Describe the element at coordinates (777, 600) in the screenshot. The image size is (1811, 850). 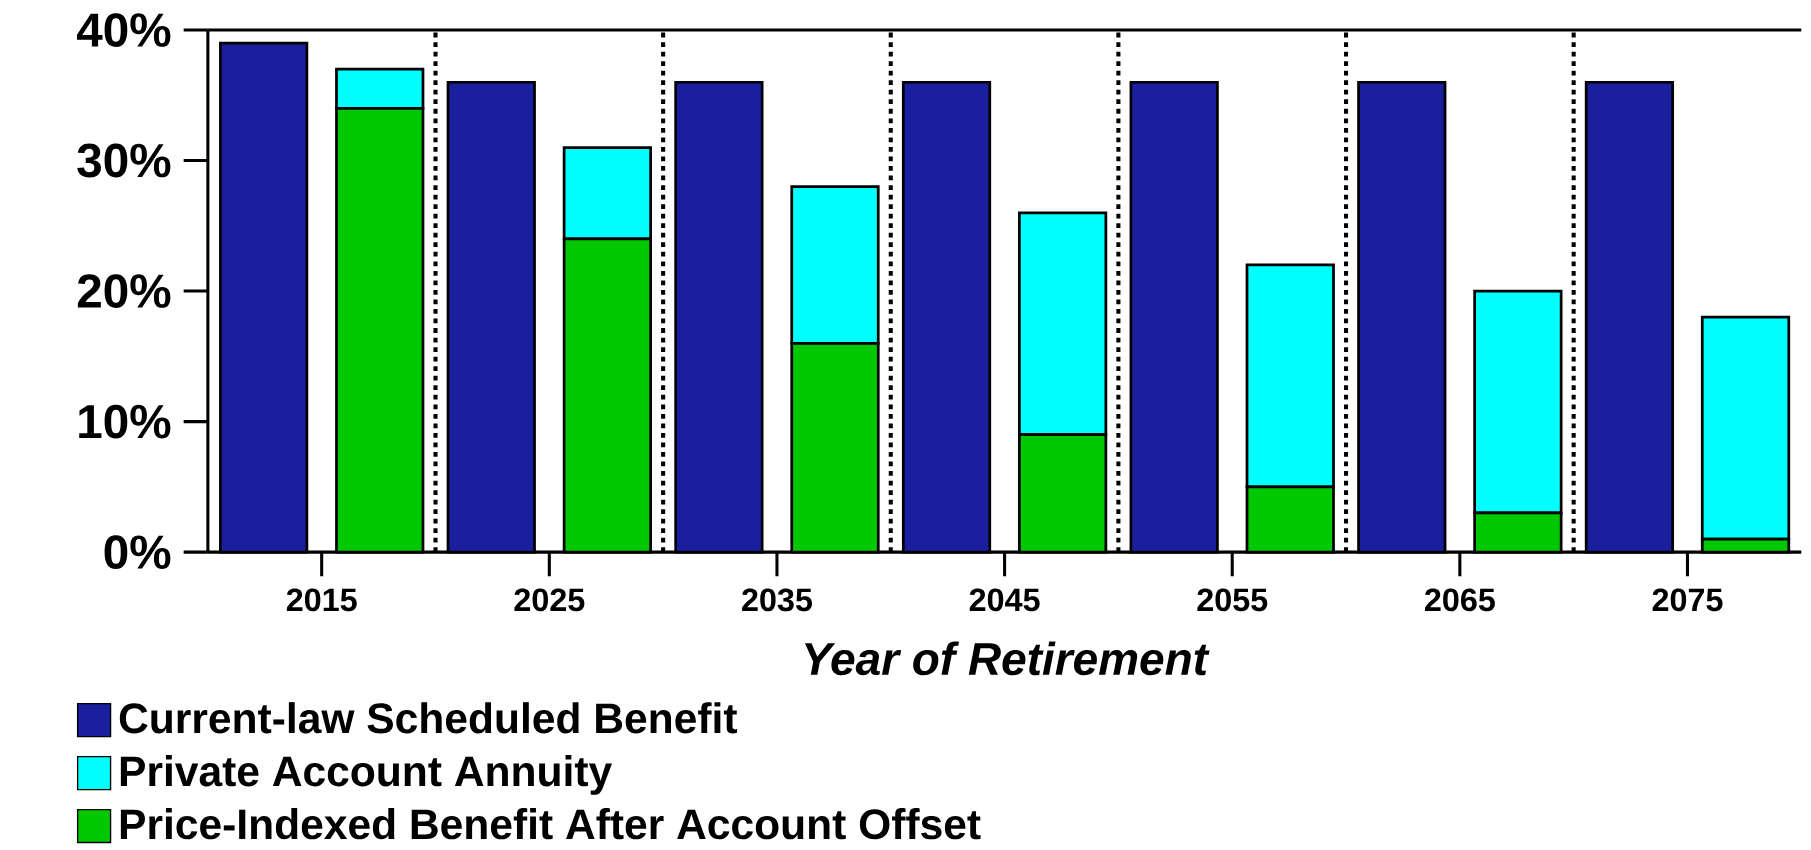
I see `x-tick-label: 2035` at that location.